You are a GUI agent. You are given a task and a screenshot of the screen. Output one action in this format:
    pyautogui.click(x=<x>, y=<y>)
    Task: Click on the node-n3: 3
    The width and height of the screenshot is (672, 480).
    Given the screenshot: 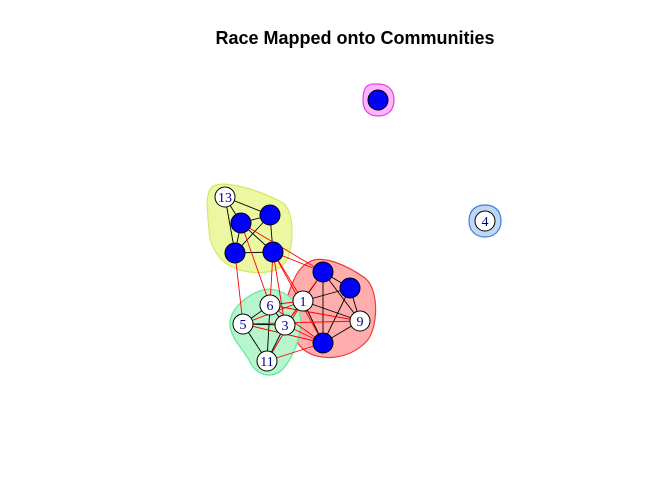 What is the action you would take?
    pyautogui.click(x=285, y=325)
    